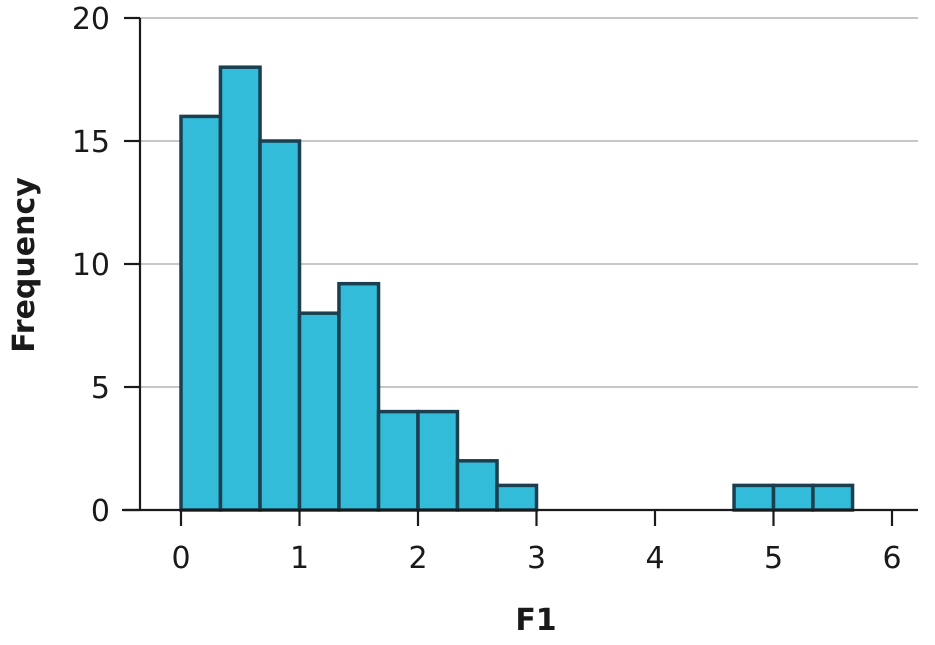 The width and height of the screenshot is (935, 645). Describe the element at coordinates (91, 19) in the screenshot. I see `y-tick-label: 20` at that location.